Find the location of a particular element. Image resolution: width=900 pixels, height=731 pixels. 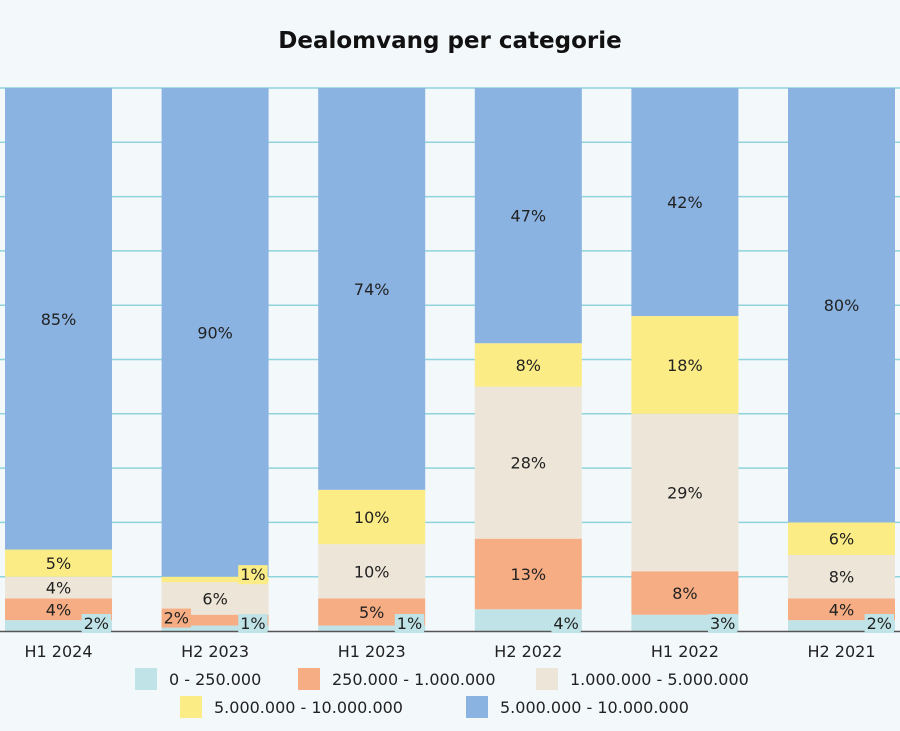

legend-label: 250.000 - 1.000.000 is located at coordinates (414, 679).